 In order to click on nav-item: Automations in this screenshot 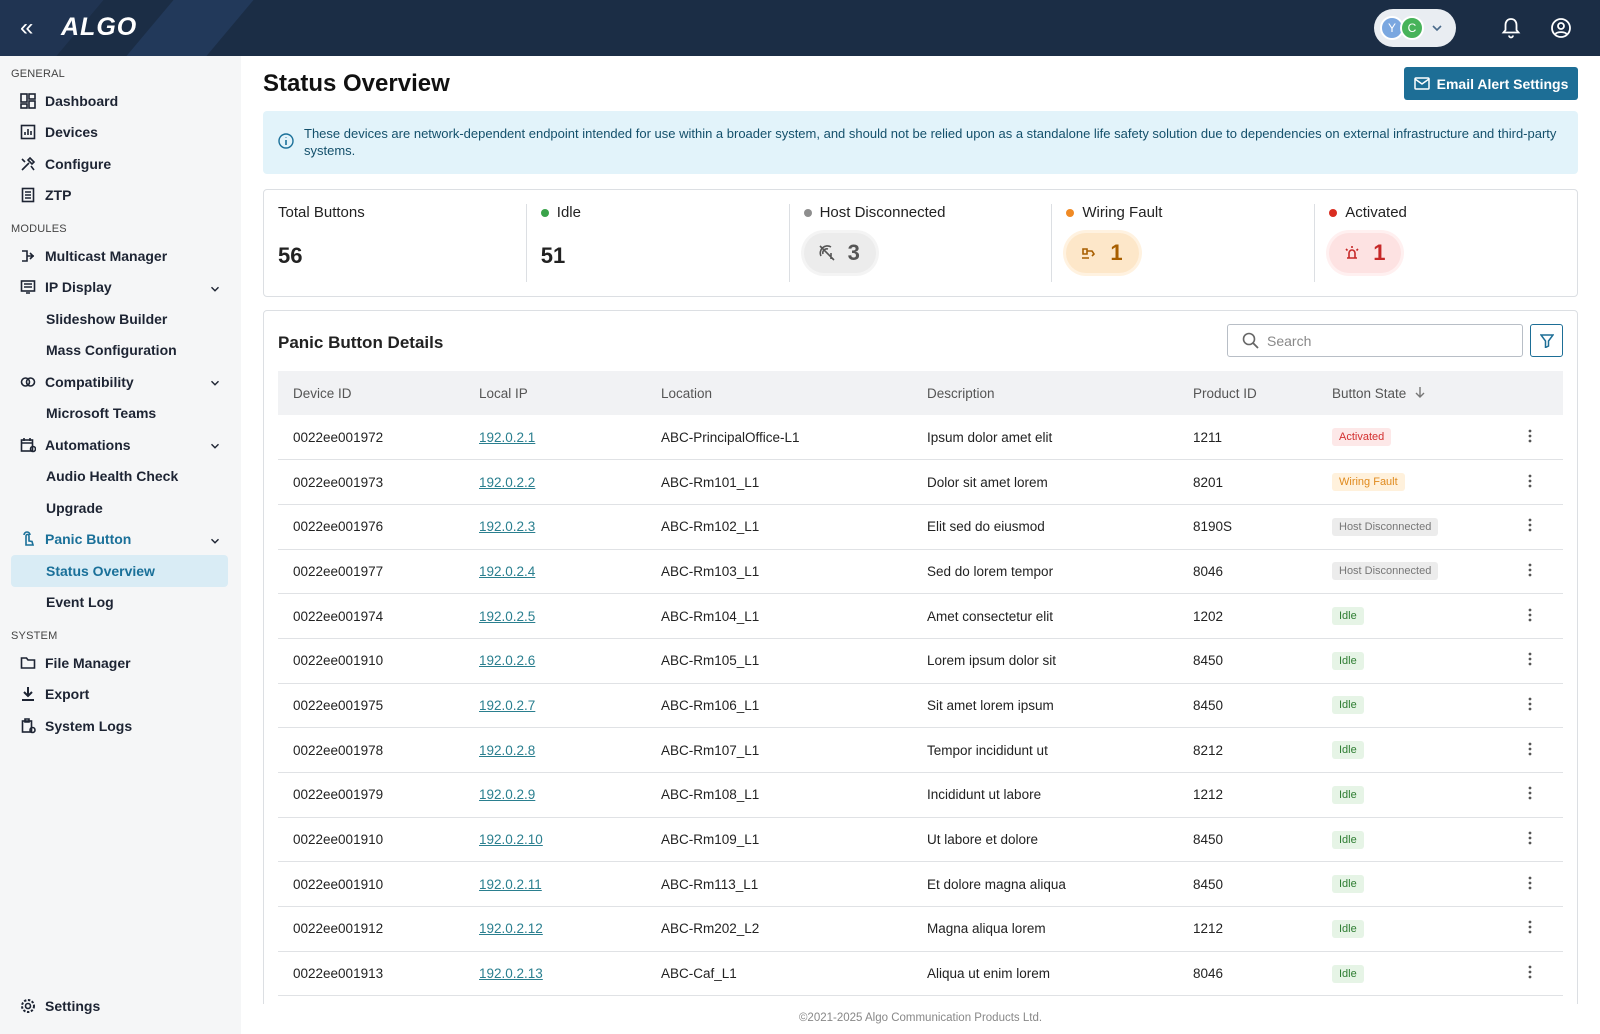, I will do `click(114, 445)`.